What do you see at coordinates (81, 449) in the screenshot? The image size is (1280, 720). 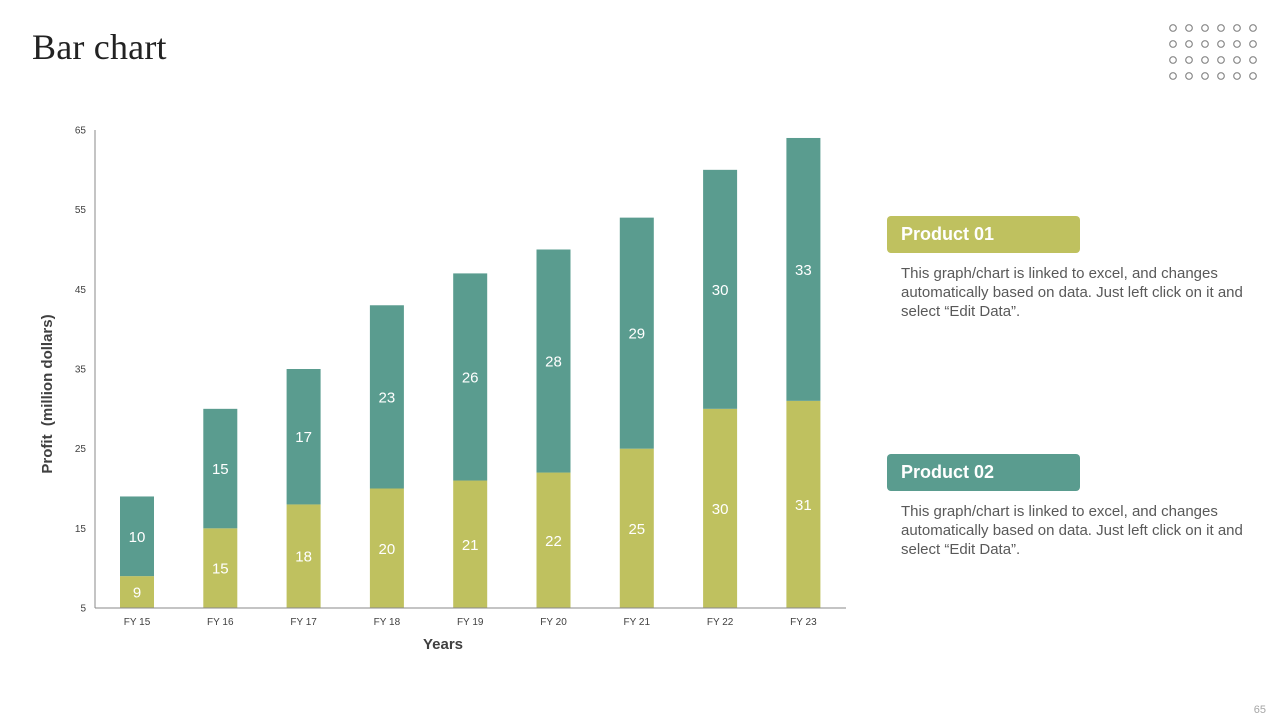 I see `y-tick-label: 25` at bounding box center [81, 449].